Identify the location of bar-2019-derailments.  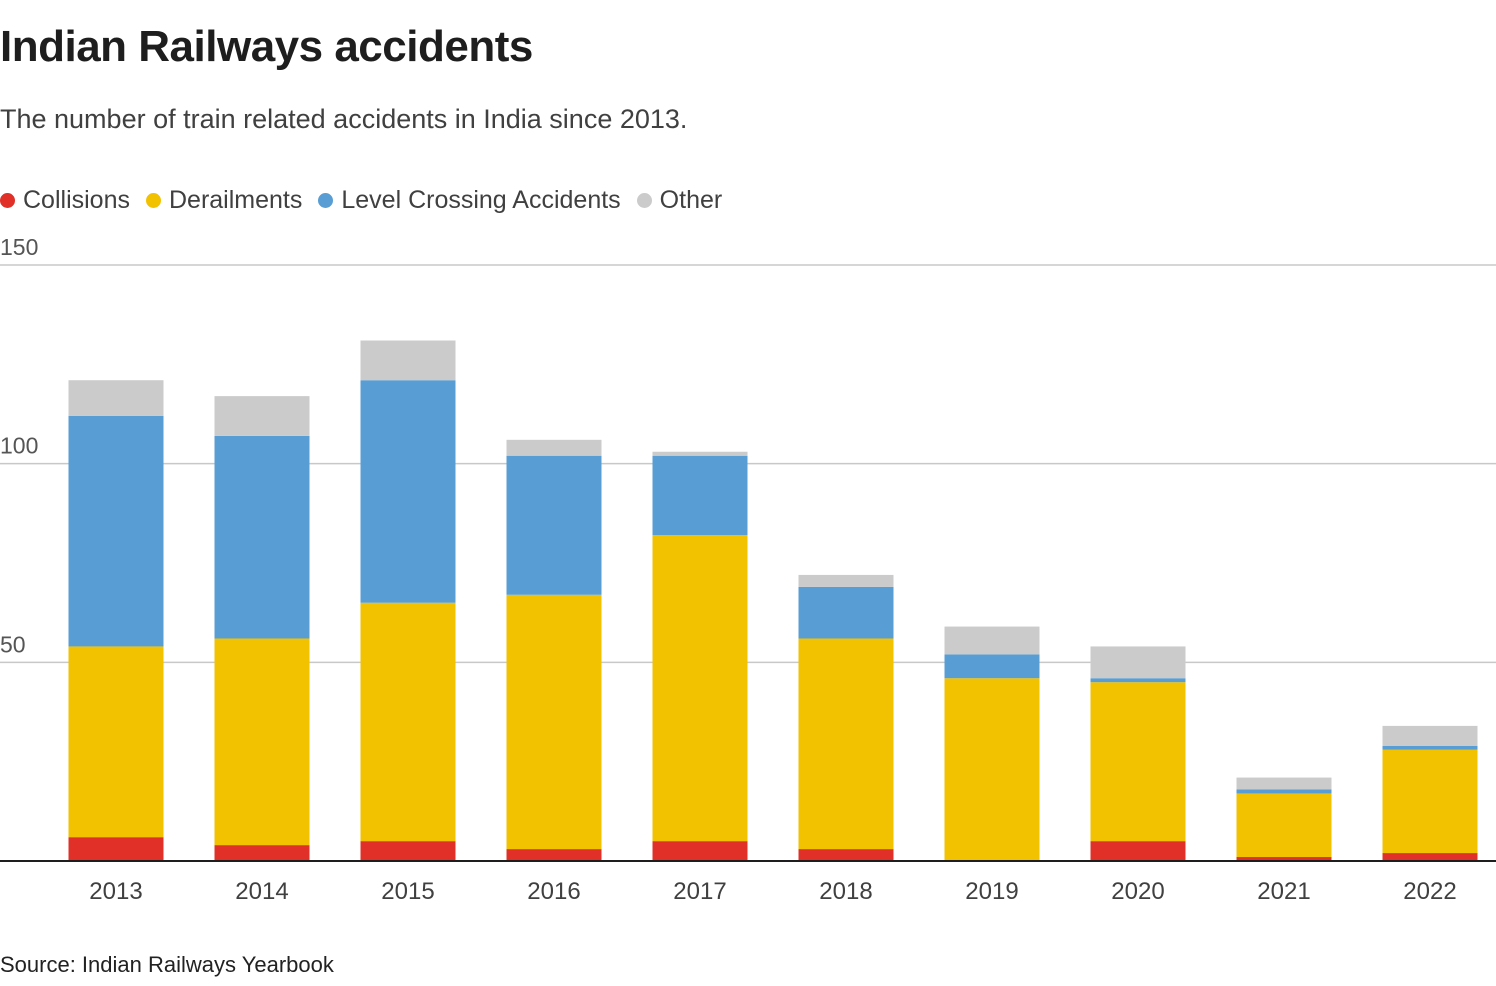
(992, 769).